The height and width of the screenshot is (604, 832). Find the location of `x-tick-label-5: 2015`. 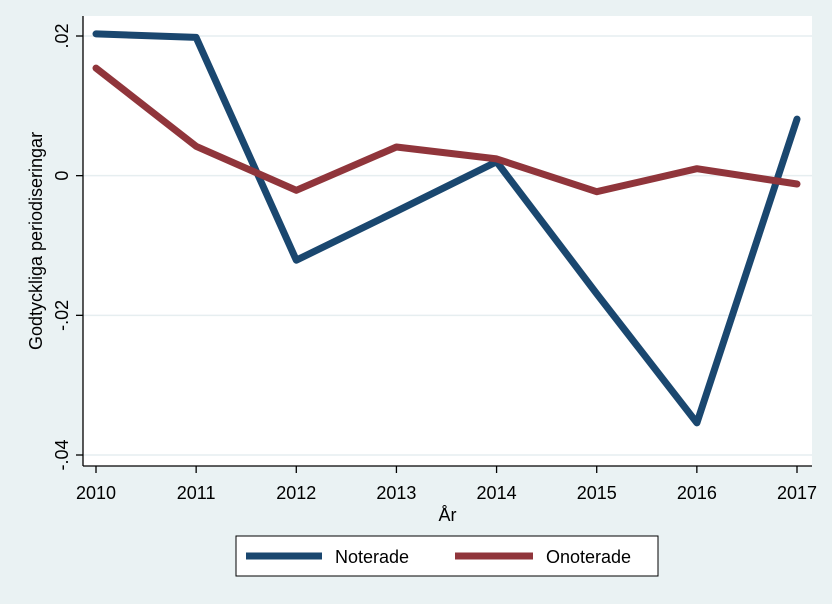

x-tick-label-5: 2015 is located at coordinates (597, 493).